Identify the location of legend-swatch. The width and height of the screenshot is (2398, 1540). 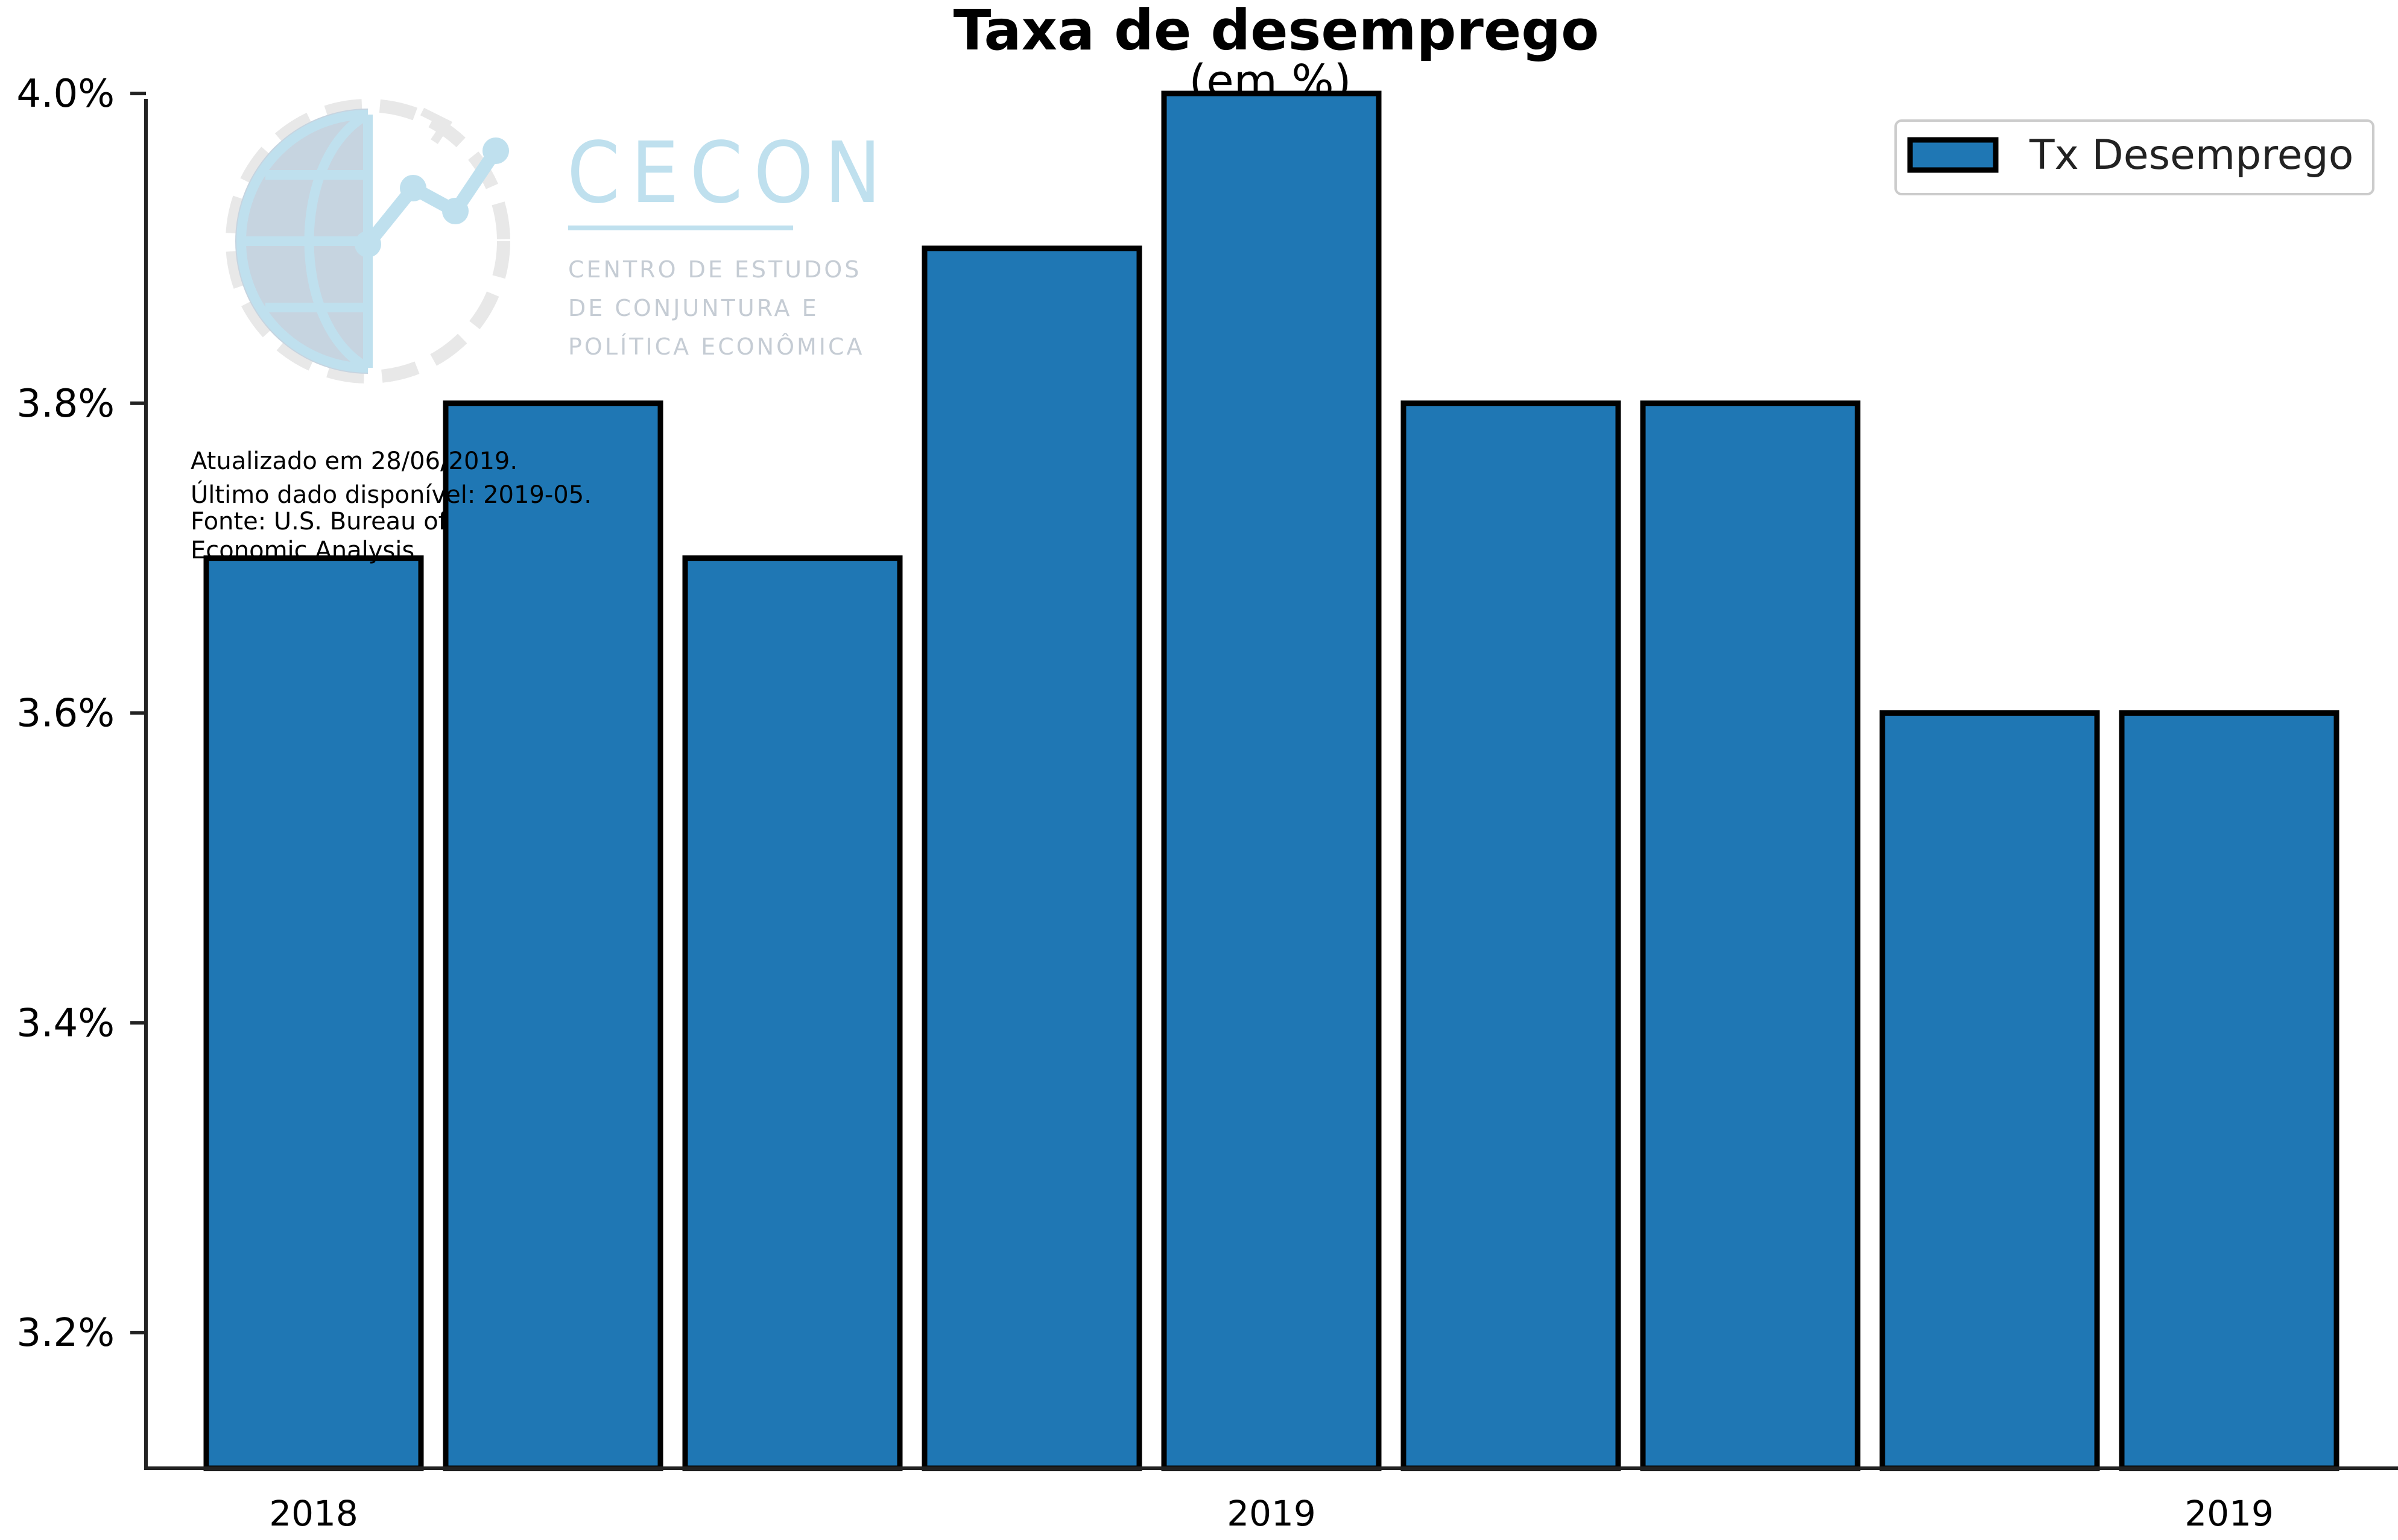
(1953, 155).